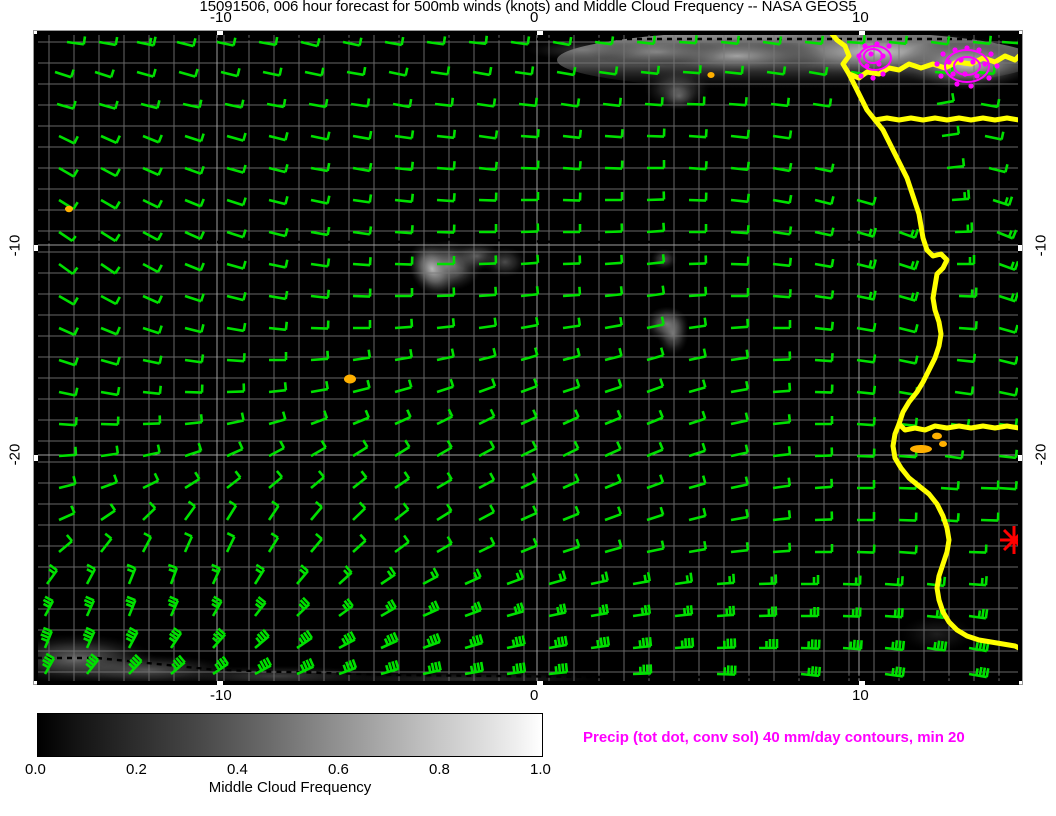 The image size is (1056, 816). Describe the element at coordinates (1009, 540) in the screenshot. I see `station-marker-asterisk` at that location.